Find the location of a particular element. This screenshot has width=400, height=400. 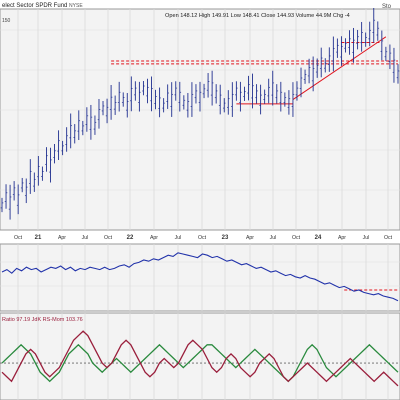

corner-logo: Sto is located at coordinates (387, 7).